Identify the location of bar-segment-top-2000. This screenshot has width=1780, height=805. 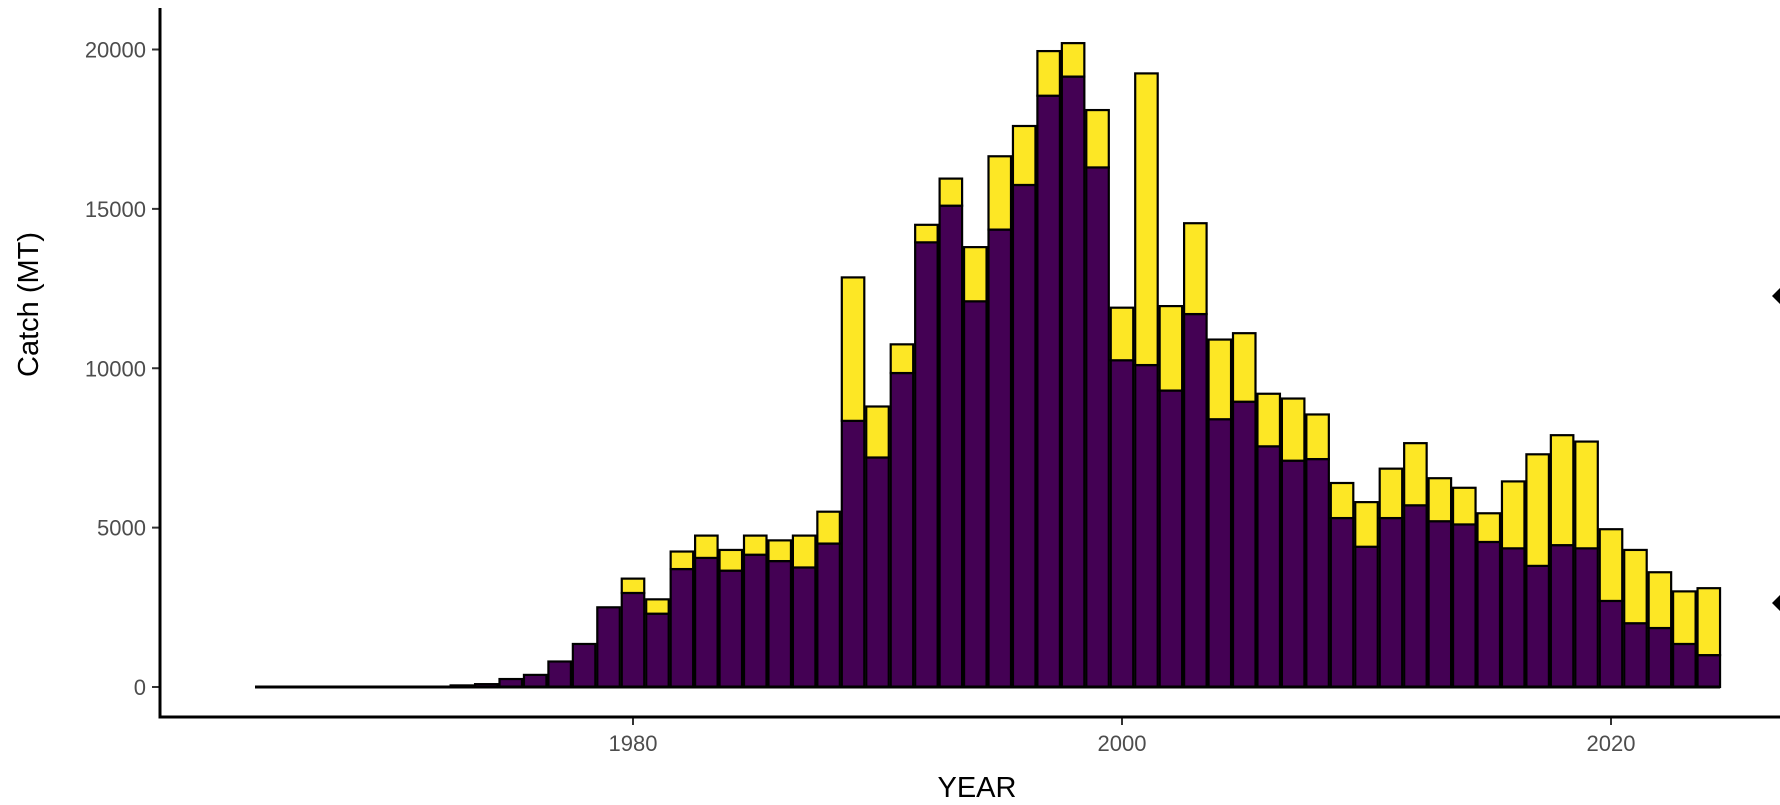
(1122, 334).